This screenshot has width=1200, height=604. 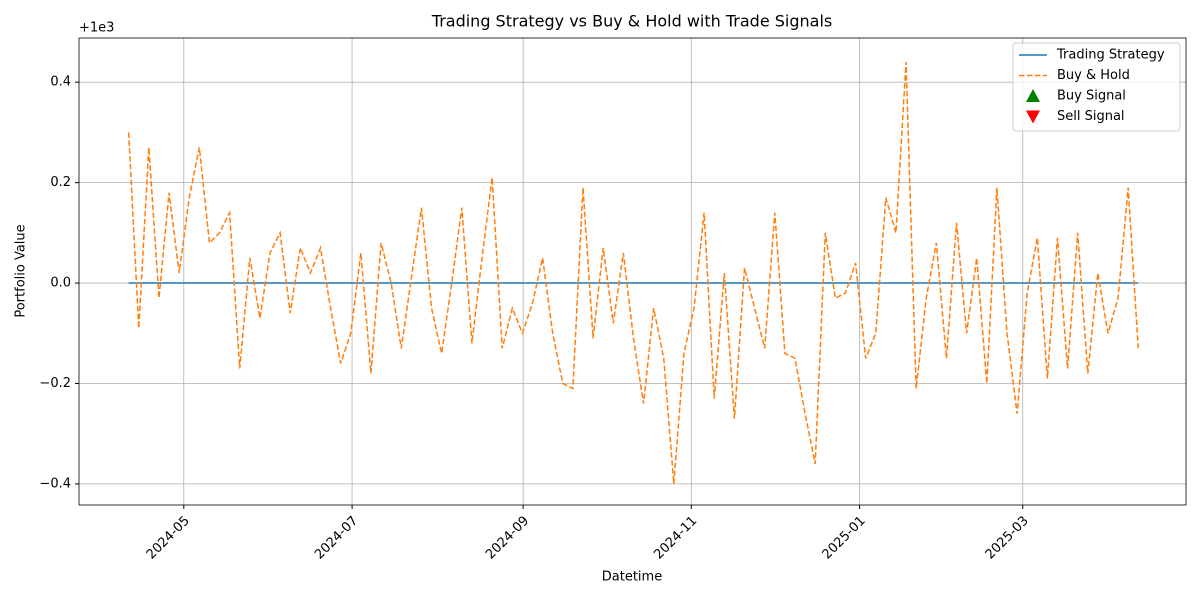 I want to click on x-tick-label: 2025-03, so click(x=1007, y=537).